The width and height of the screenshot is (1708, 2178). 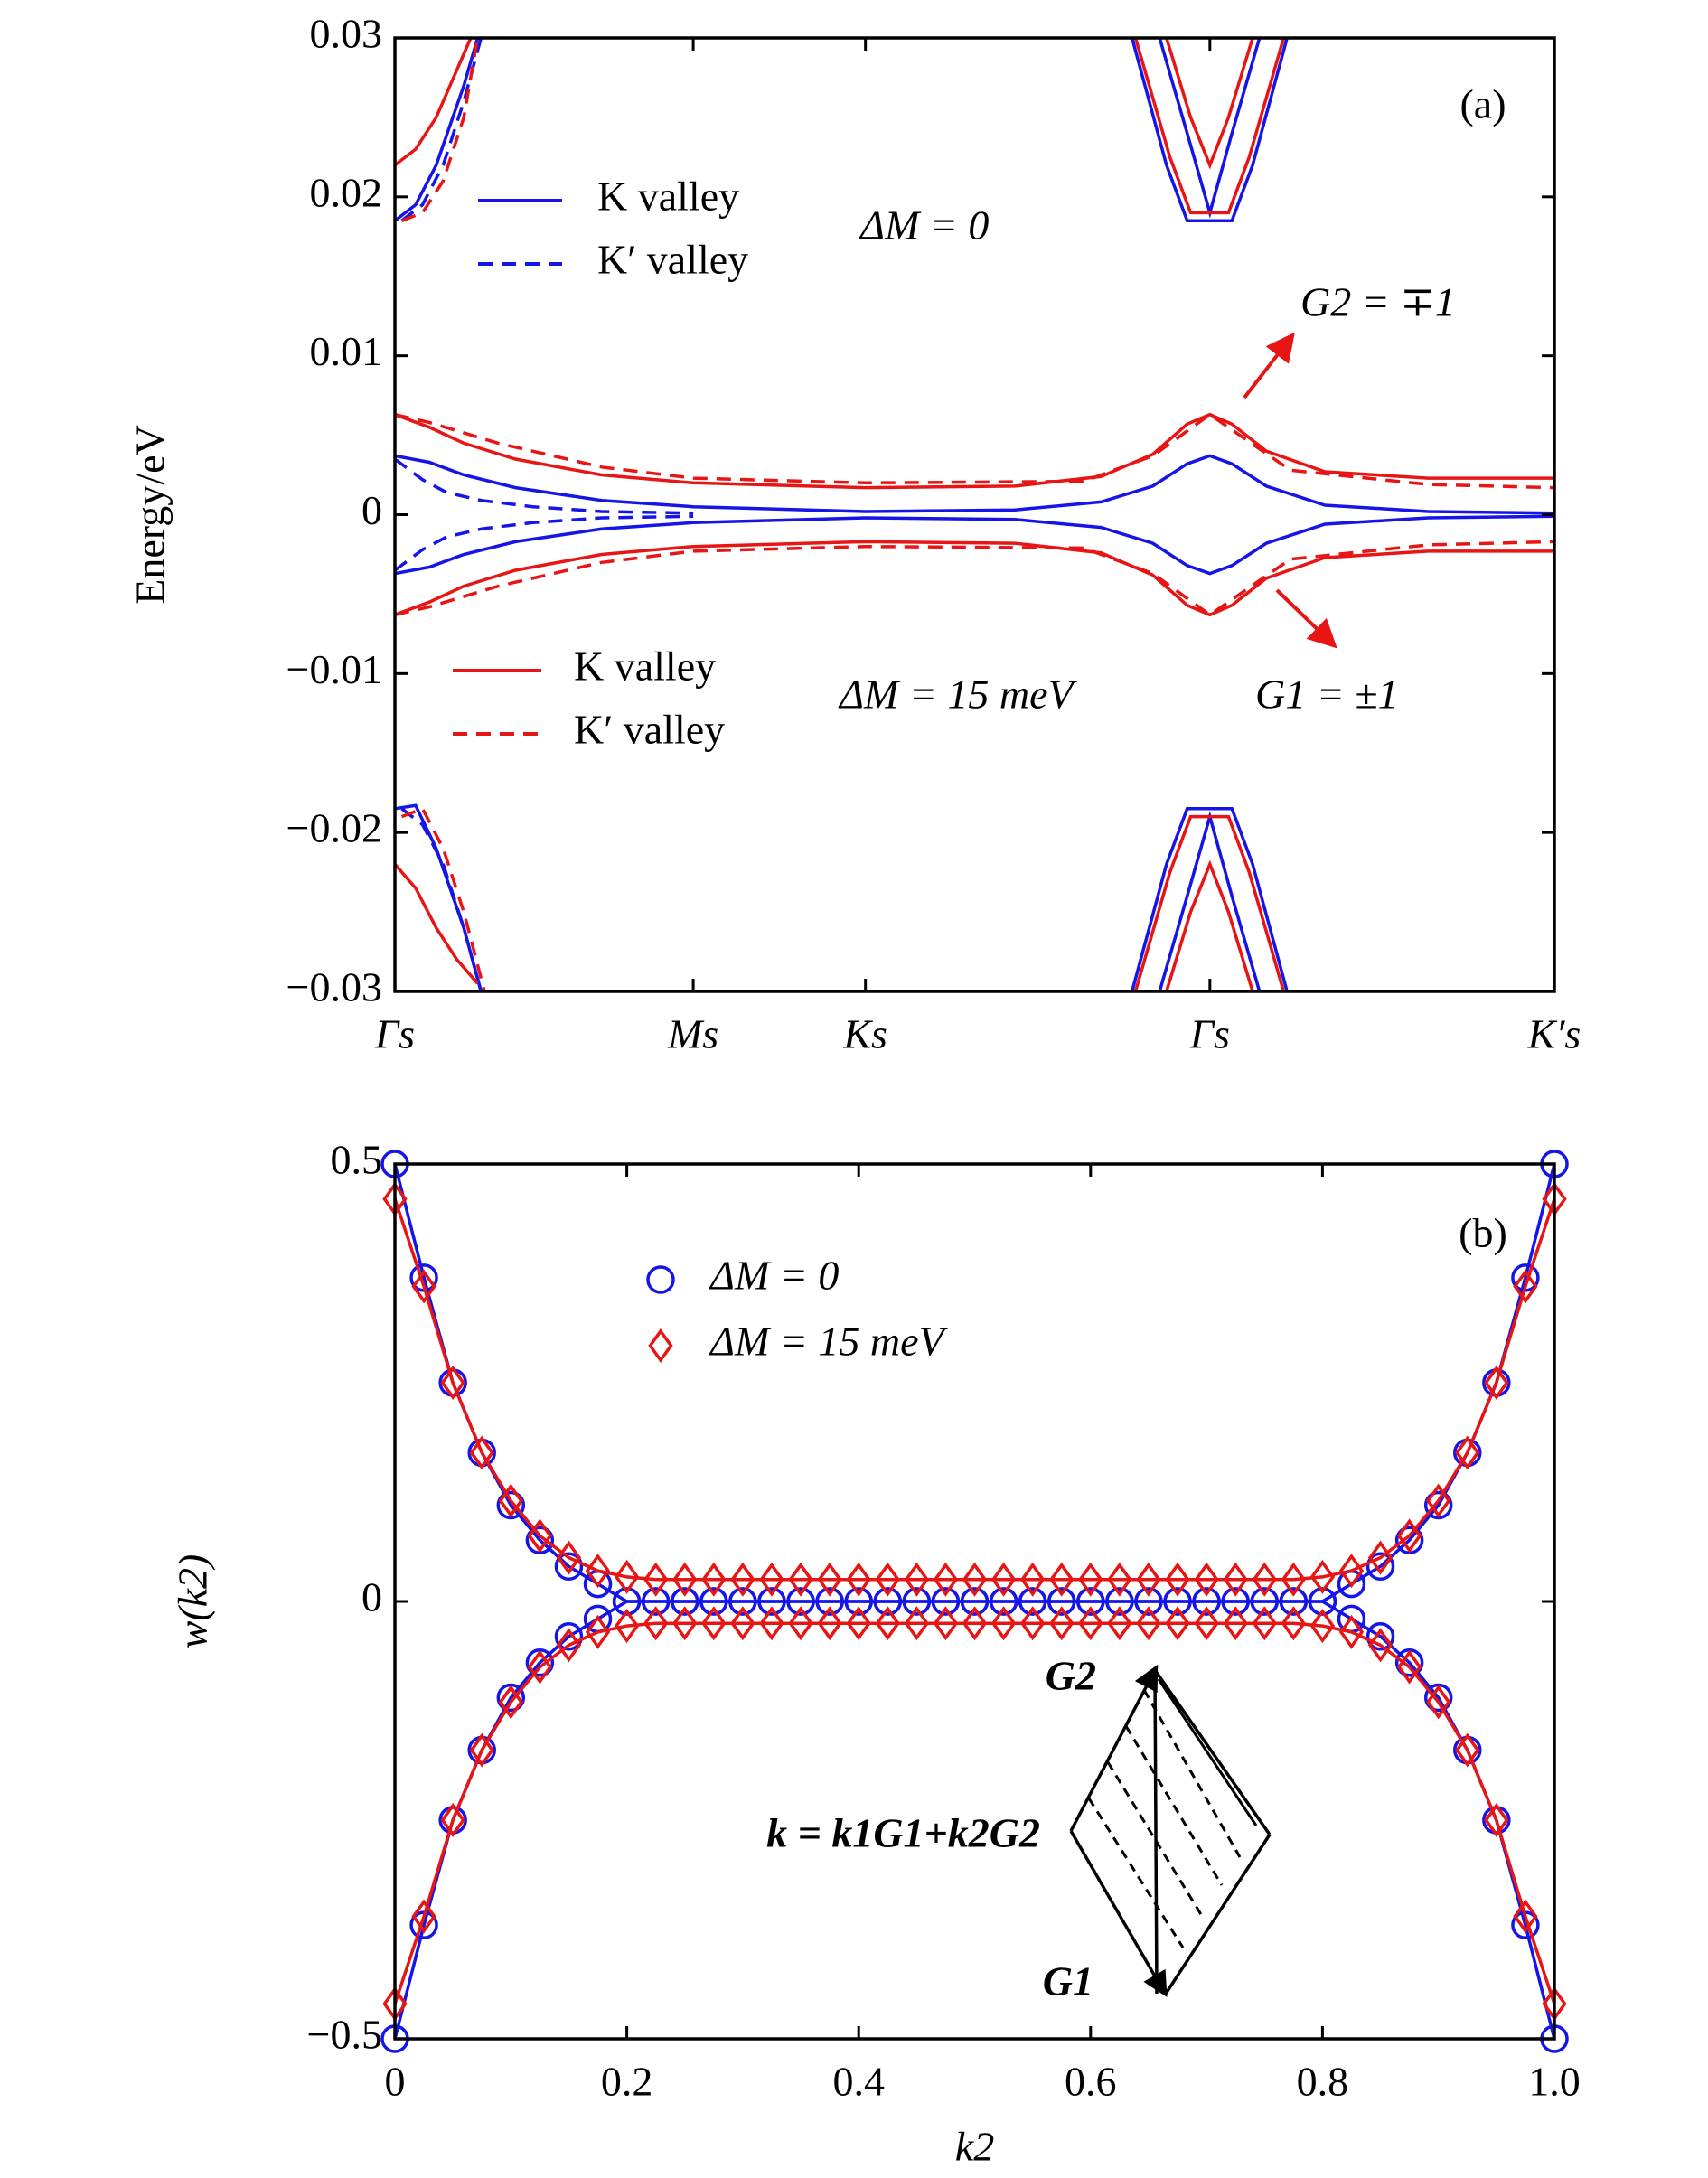 What do you see at coordinates (924, 225) in the screenshot?
I see `annotation: ΔM = 0` at bounding box center [924, 225].